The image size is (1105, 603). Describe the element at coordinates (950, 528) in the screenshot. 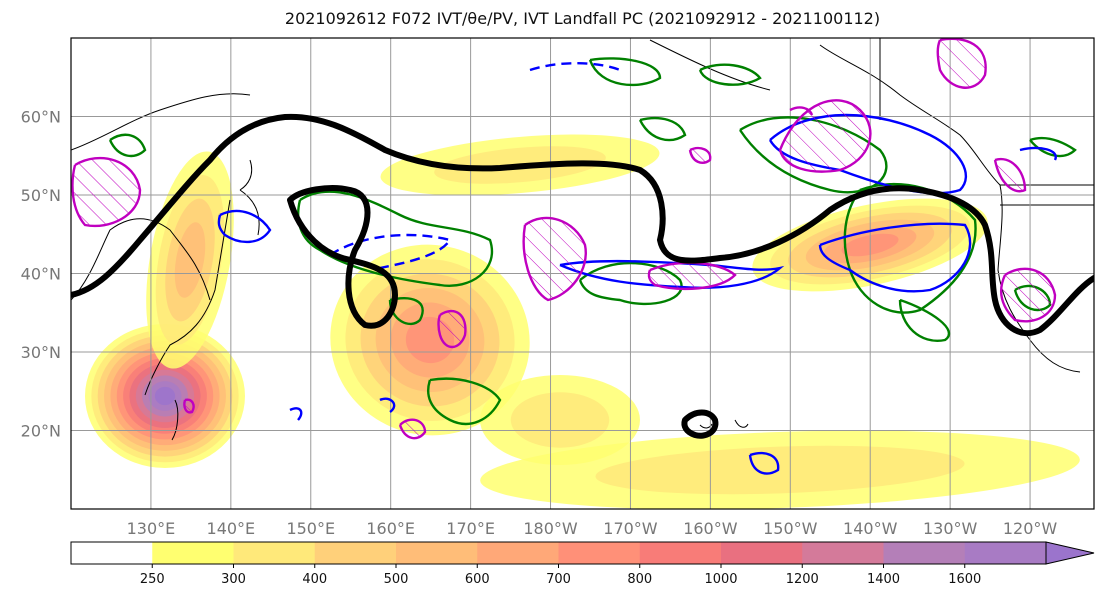

I see `lon-tick-label: 130°W` at that location.